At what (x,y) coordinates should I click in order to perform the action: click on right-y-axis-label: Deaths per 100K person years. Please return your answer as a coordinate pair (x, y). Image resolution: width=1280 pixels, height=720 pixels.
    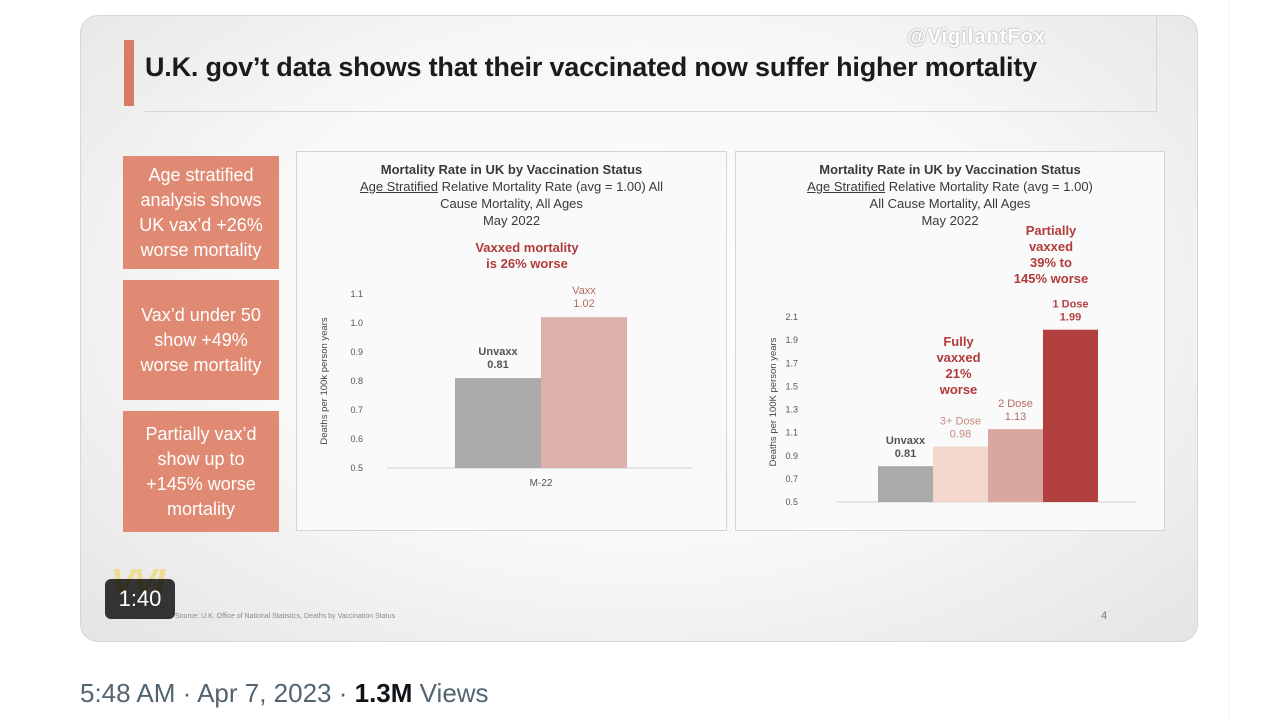
    Looking at the image, I should click on (773, 401).